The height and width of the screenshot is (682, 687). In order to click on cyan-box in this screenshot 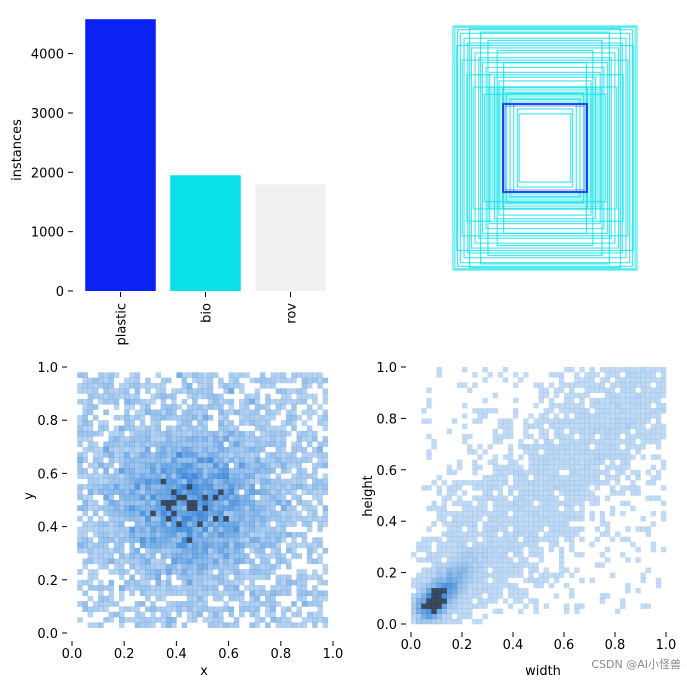, I will do `click(545, 148)`.